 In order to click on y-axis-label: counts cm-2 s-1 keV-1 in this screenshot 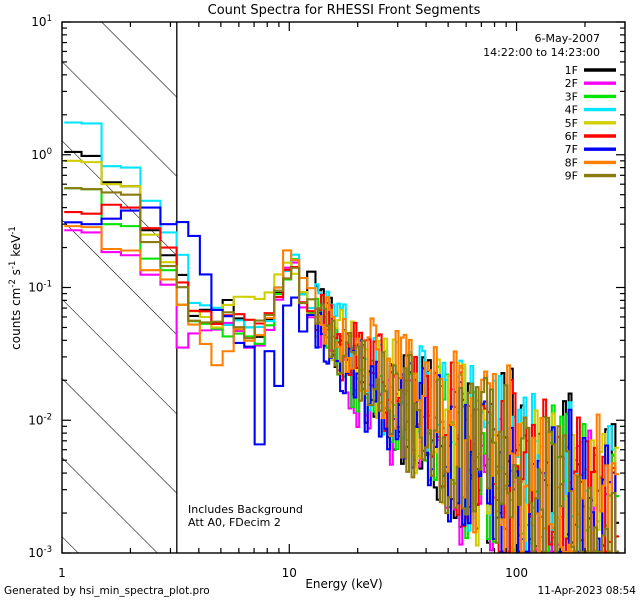, I will do `click(15, 288)`.